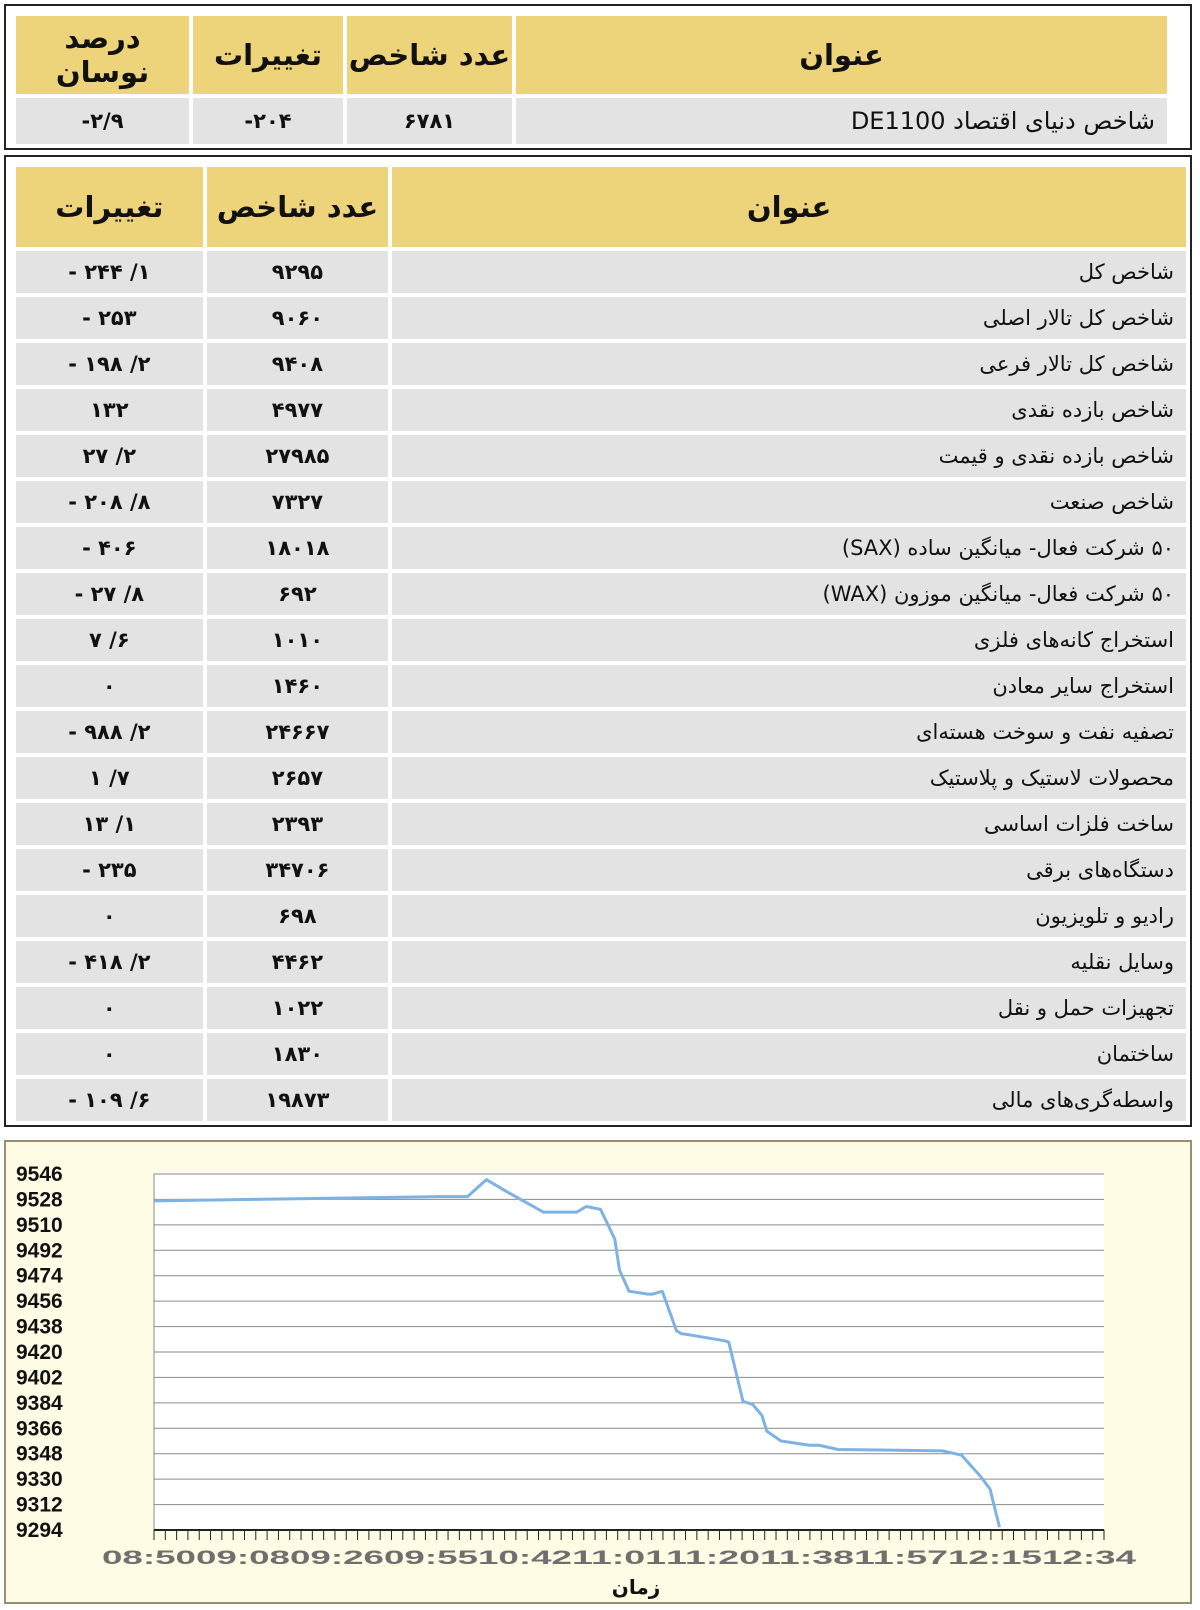 This screenshot has width=1200, height=1610. I want to click on row-change-cell: ۱ /۷, so click(109, 778).